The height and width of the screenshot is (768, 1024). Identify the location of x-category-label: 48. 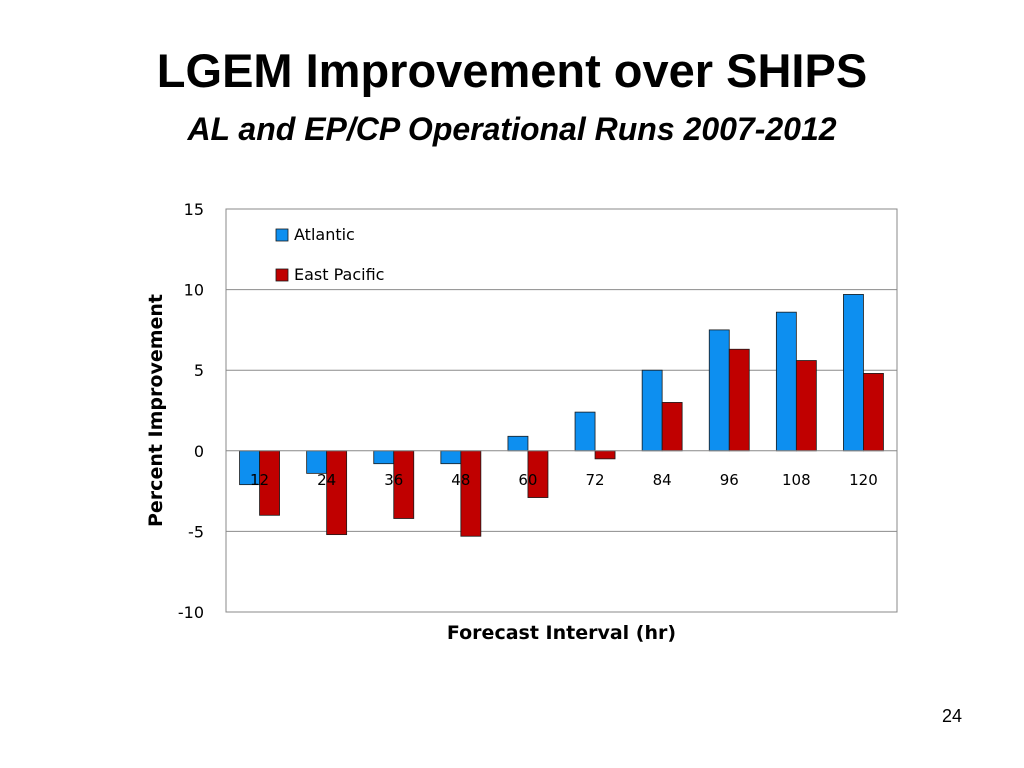
(460, 480).